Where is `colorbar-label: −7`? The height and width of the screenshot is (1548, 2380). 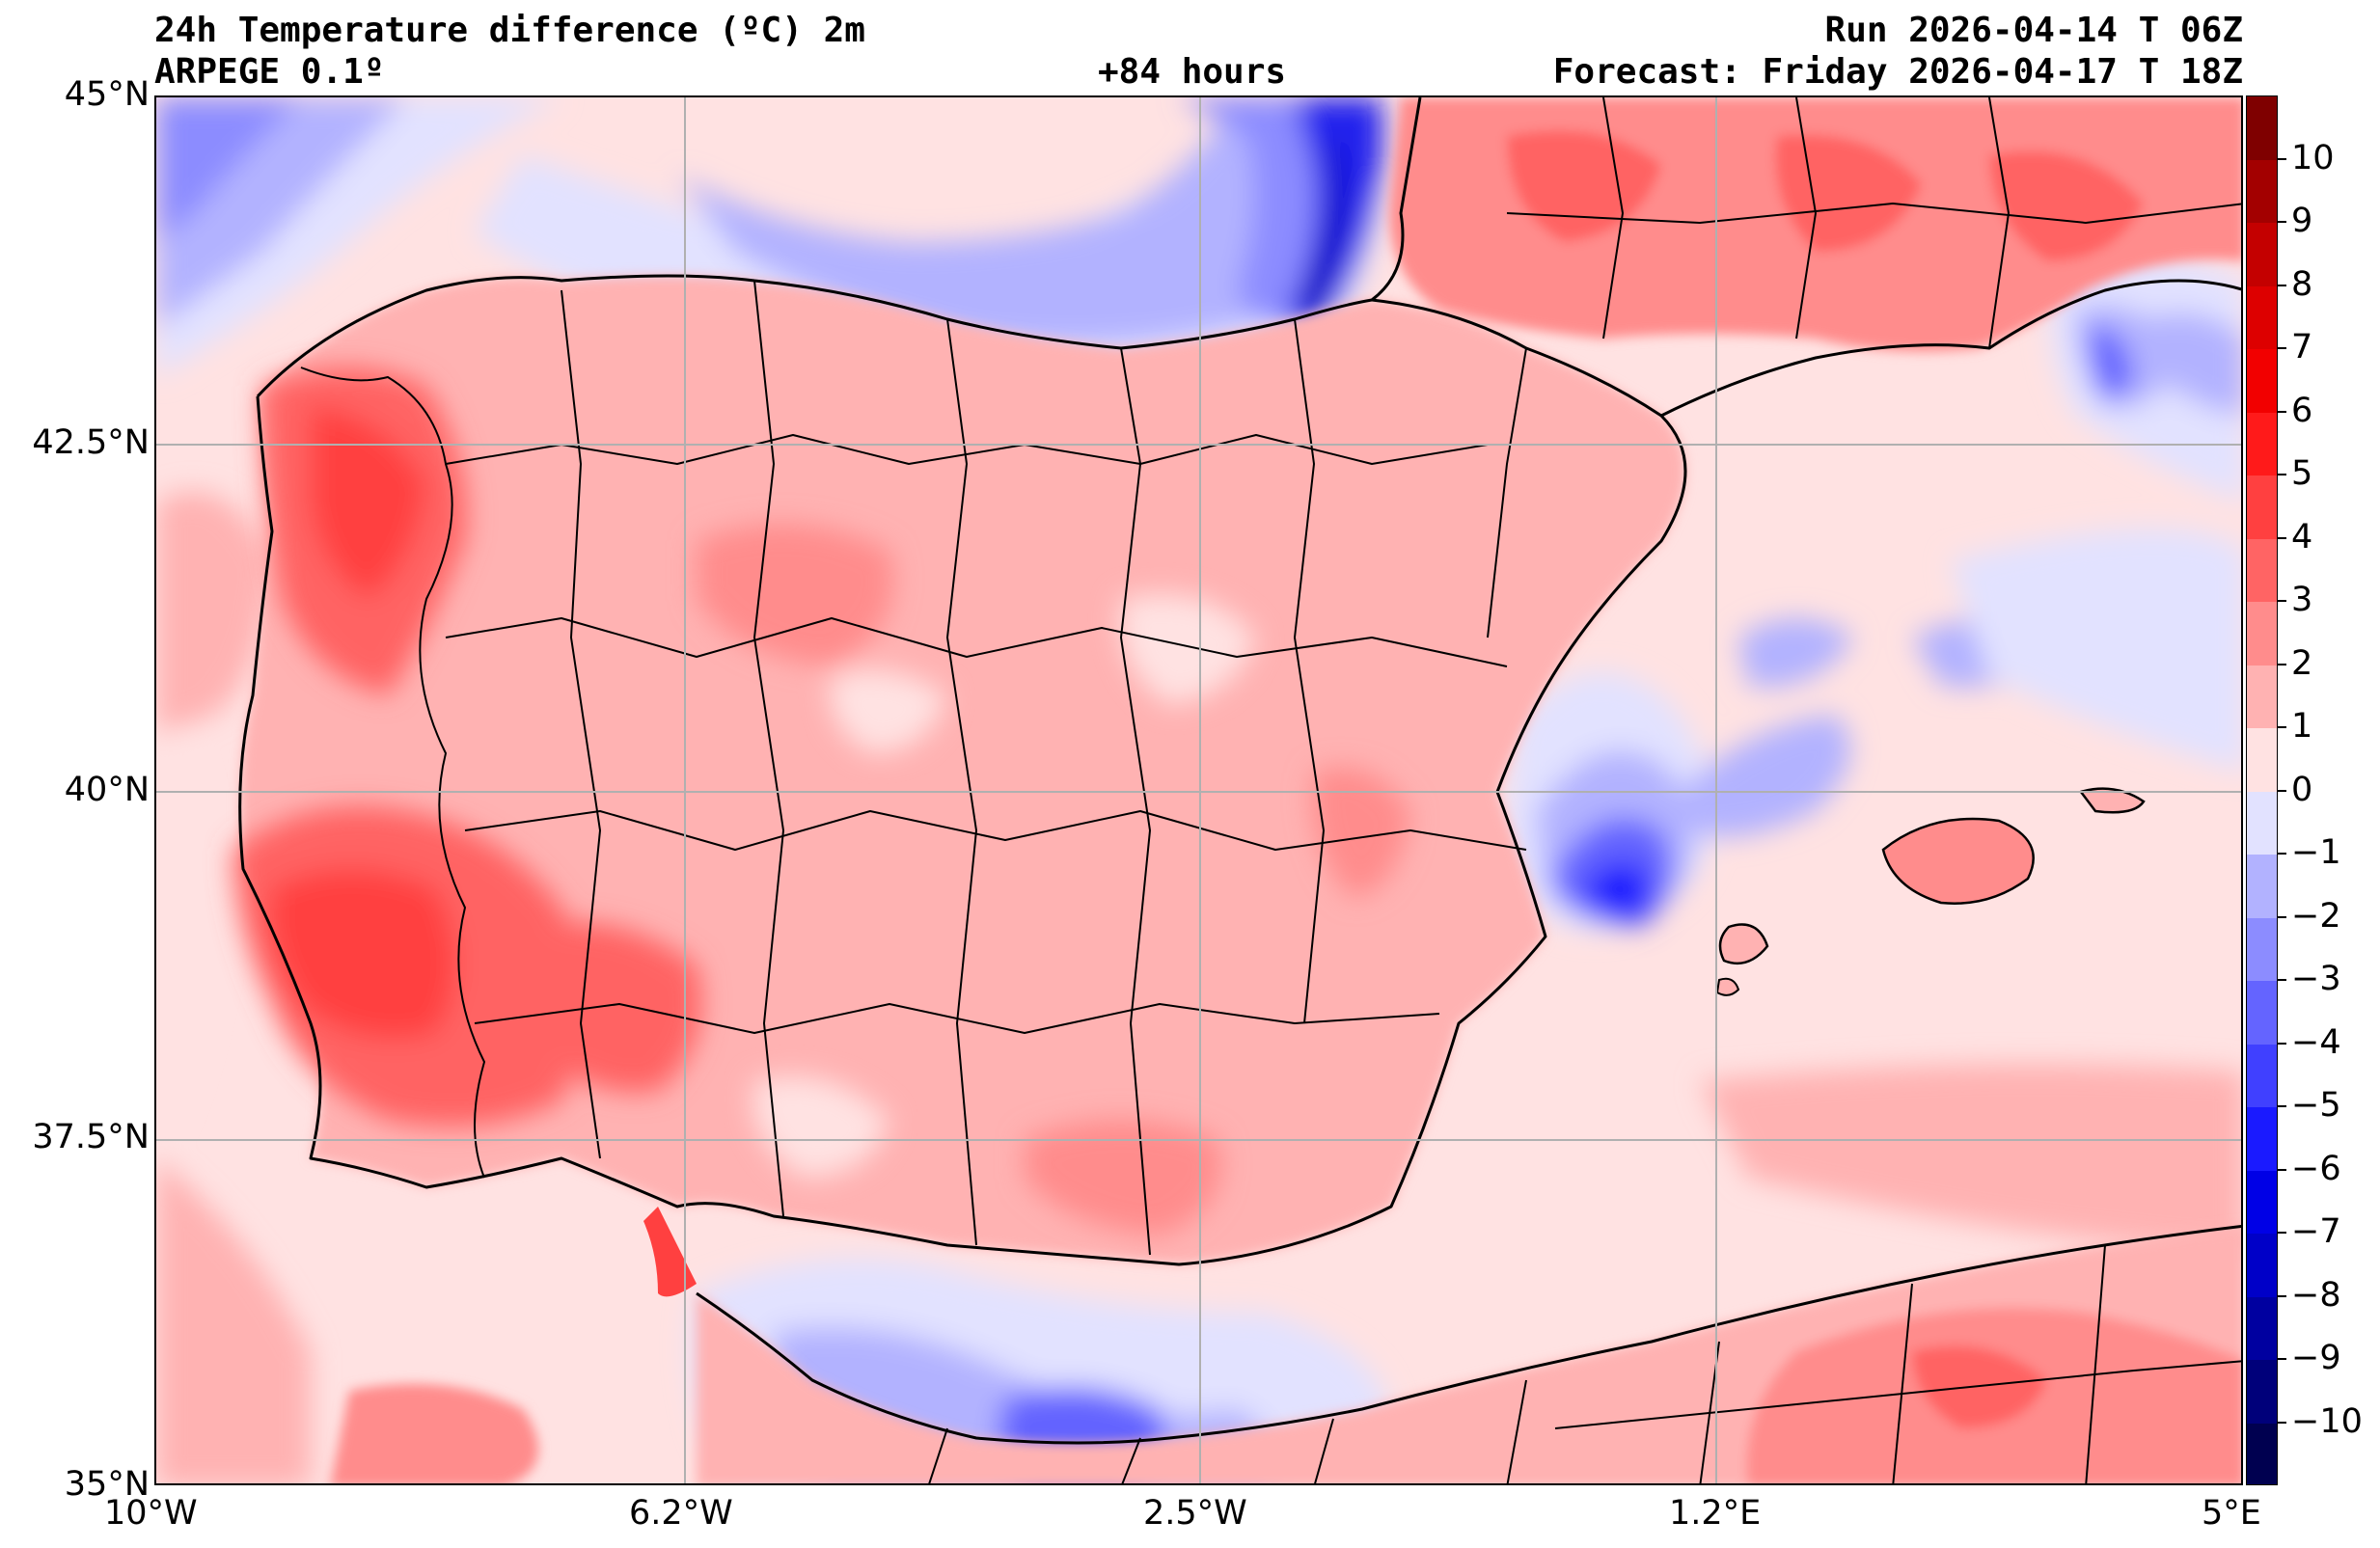
colorbar-label: −7 is located at coordinates (2316, 1231).